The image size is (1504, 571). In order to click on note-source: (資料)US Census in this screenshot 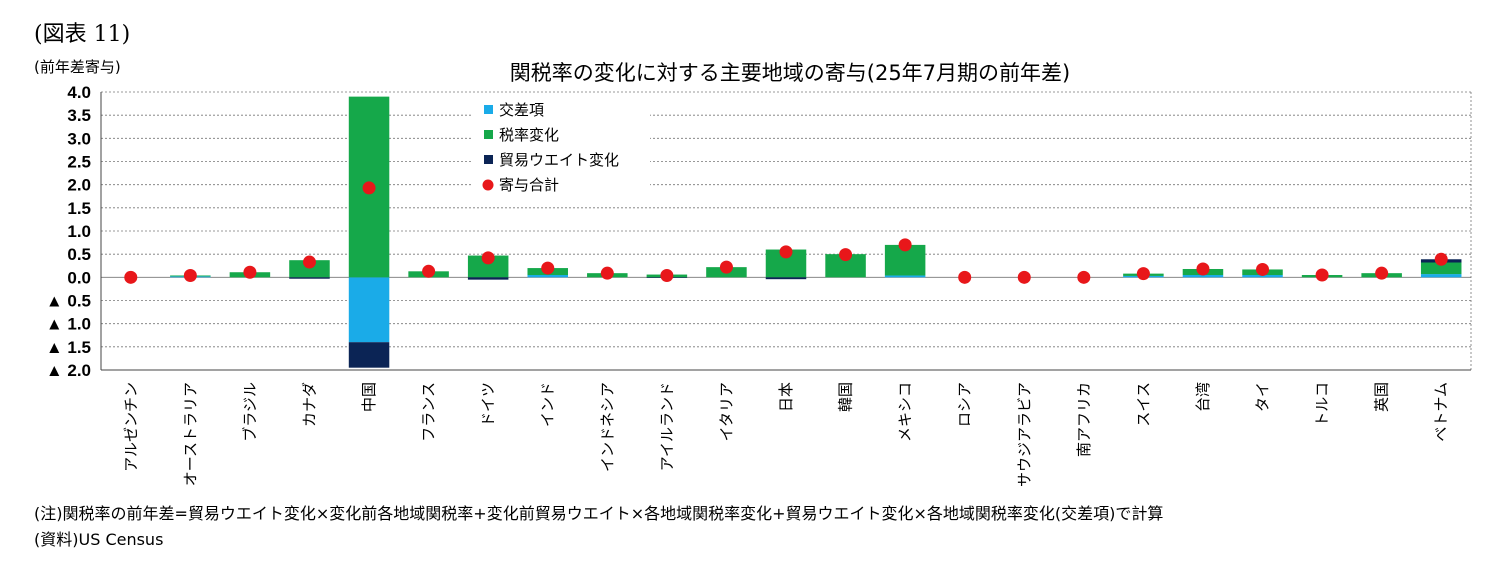, I will do `click(99, 539)`.